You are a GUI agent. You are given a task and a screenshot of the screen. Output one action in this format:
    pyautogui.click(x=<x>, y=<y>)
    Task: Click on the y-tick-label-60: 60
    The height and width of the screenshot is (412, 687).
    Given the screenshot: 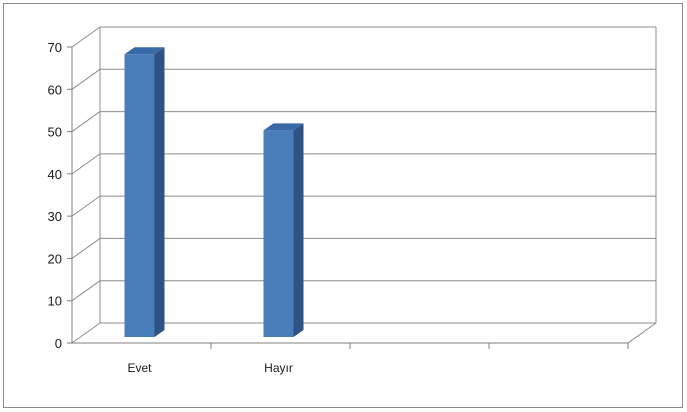 What is the action you would take?
    pyautogui.click(x=55, y=89)
    